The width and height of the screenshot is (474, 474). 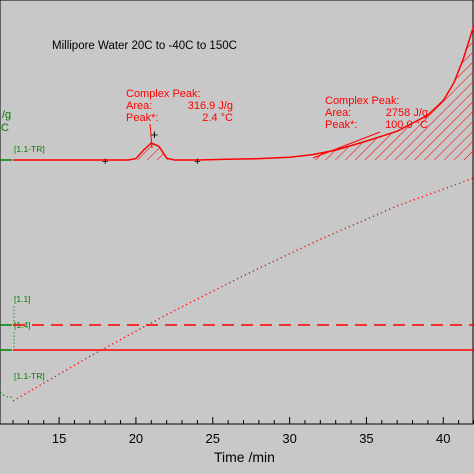 I want to click on x-tick-label: 30, so click(x=289, y=438).